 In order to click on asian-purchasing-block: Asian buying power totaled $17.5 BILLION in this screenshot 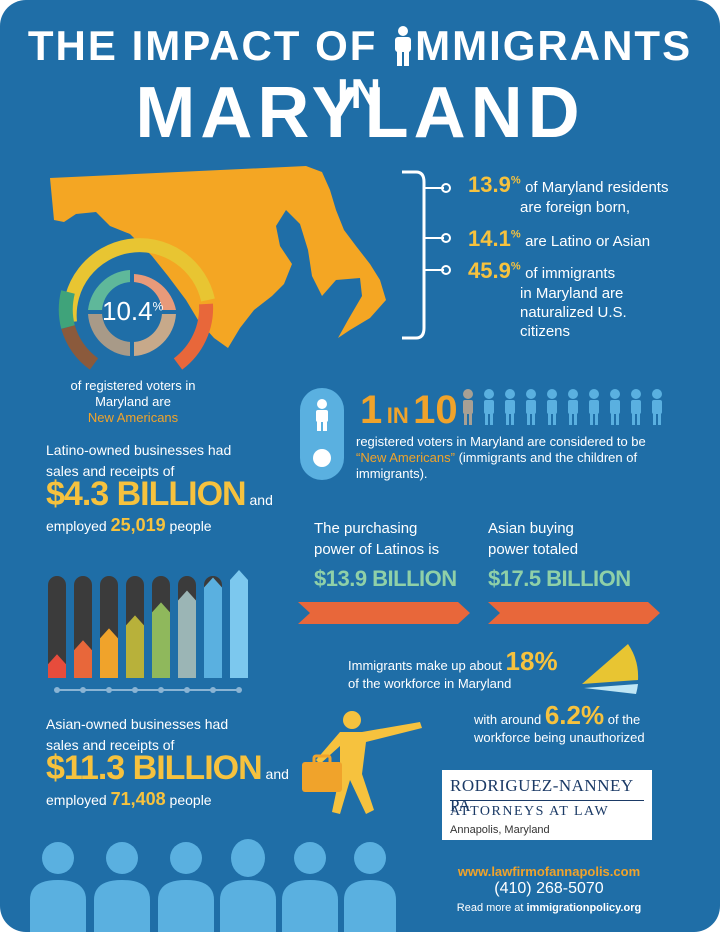, I will do `click(559, 555)`.